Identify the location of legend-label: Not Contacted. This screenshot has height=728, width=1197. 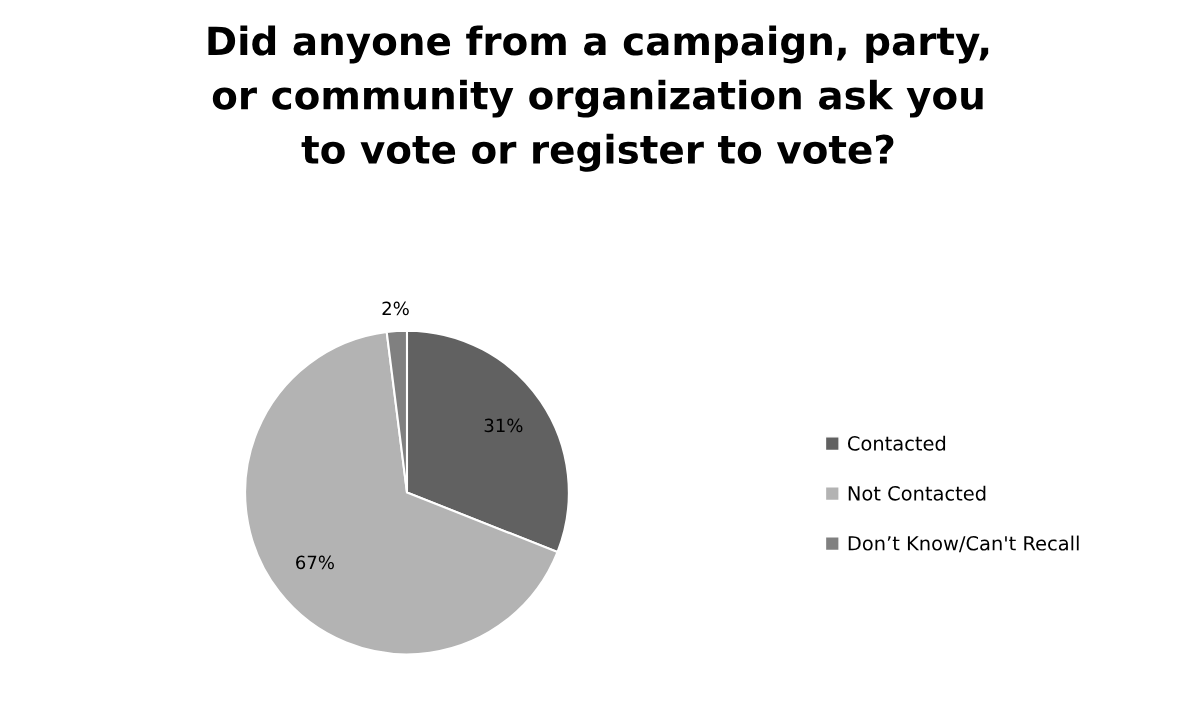
(917, 493).